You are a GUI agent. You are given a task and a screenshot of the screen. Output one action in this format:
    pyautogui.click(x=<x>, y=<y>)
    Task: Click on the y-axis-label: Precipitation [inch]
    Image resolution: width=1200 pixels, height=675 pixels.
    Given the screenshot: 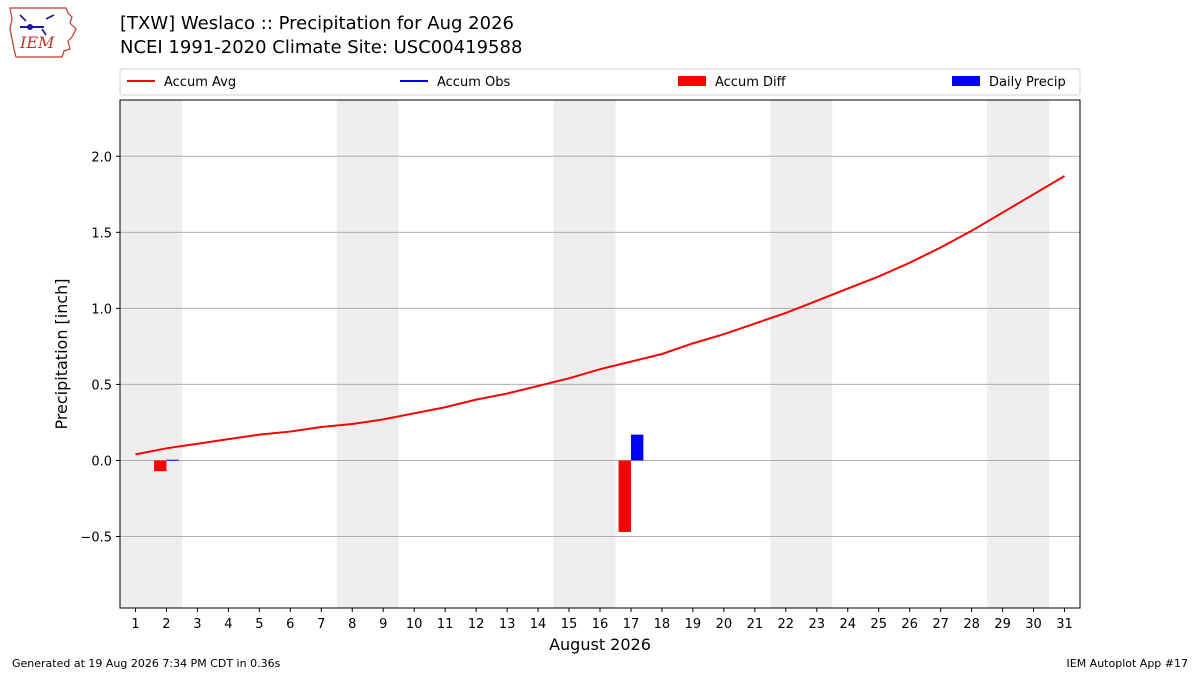 What is the action you would take?
    pyautogui.click(x=61, y=353)
    